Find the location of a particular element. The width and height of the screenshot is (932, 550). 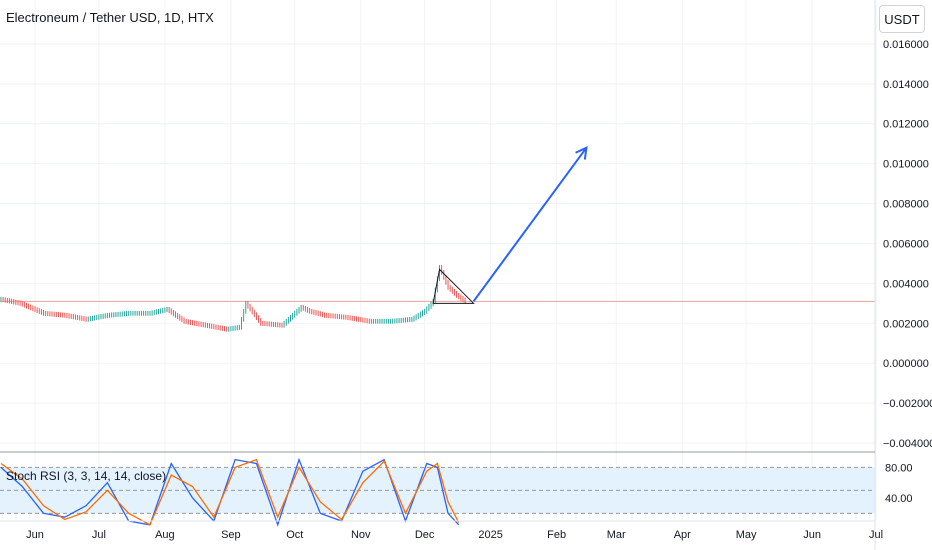

x-tick-label: 2025 is located at coordinates (490, 535).